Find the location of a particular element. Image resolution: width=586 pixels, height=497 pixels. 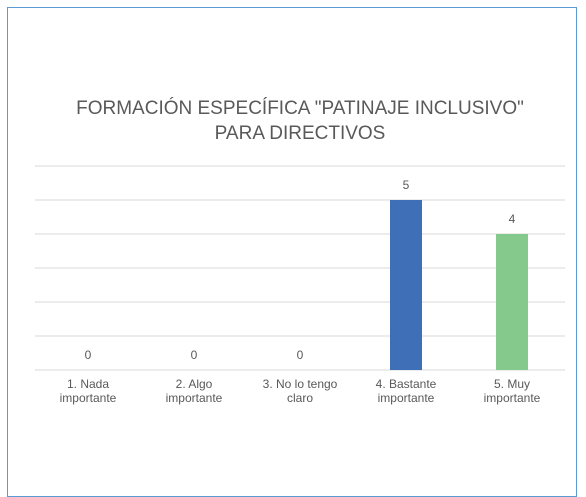

x-tick-label: 1. Nada importante is located at coordinates (88, 391).